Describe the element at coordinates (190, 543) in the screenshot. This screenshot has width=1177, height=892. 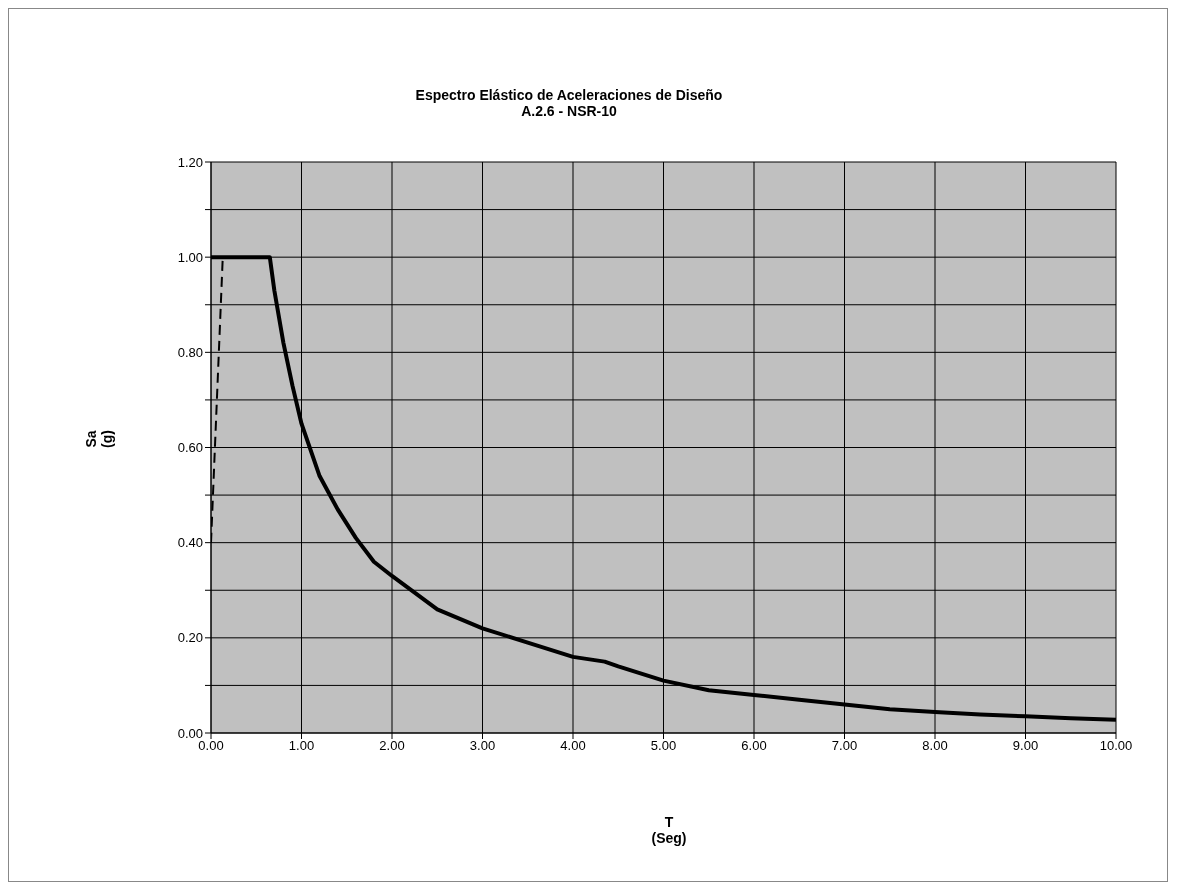
I see `y-tick-label: 0.40` at that location.